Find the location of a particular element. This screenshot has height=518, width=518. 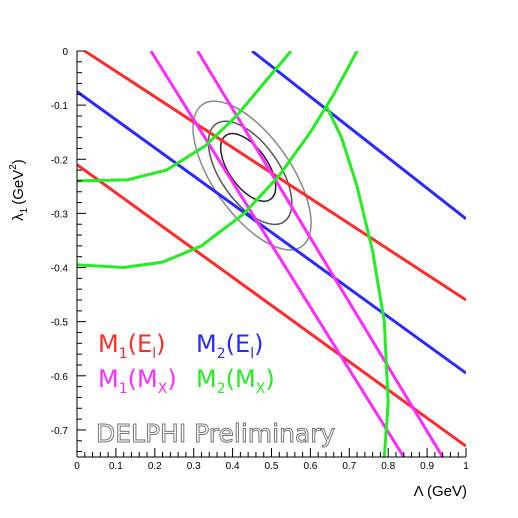

y-tick-label: -0.1 is located at coordinates (60, 106).